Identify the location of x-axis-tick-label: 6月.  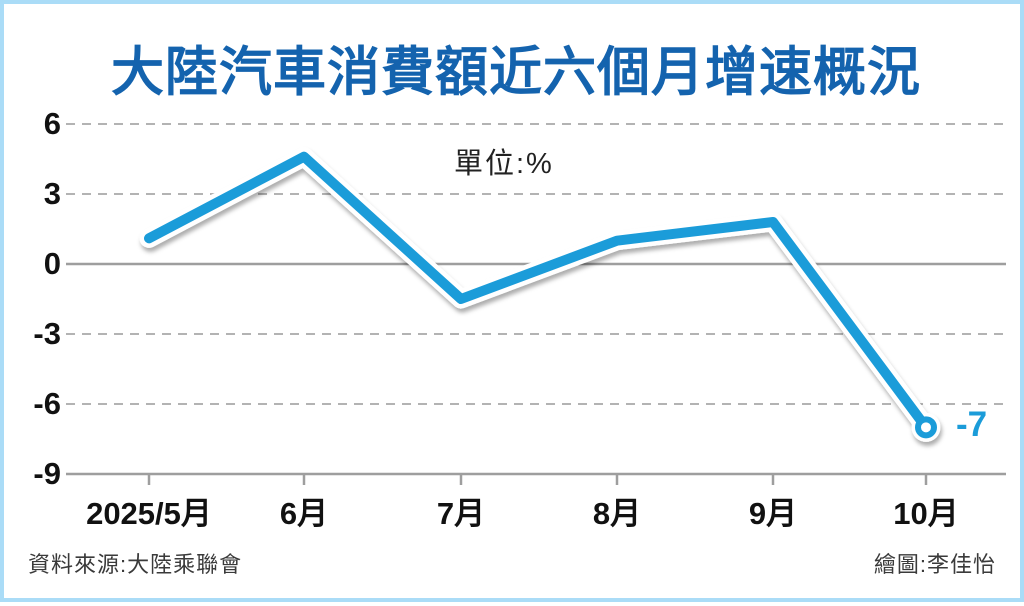
(304, 513).